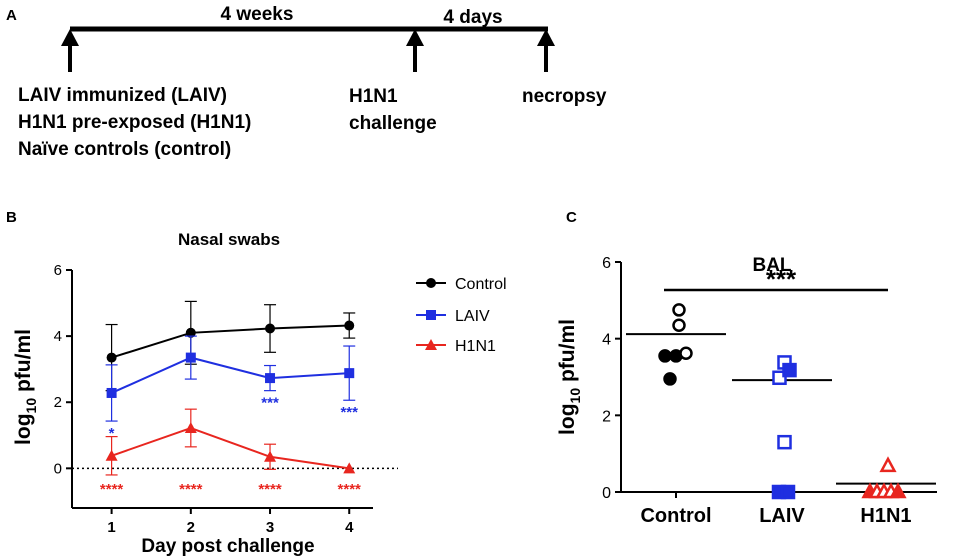 This screenshot has width=957, height=560. I want to click on chart-b-ylabel: log10 pfu/ml, so click(25, 387).